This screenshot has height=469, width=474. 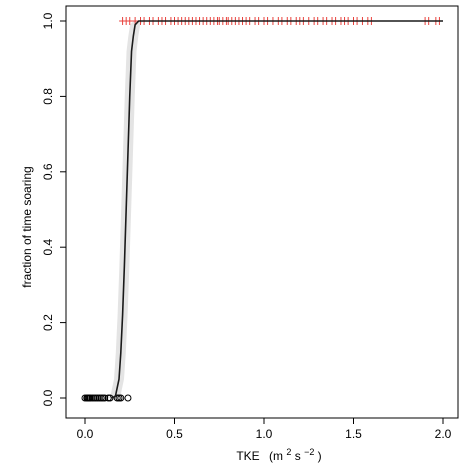 I want to click on x-axis-title-unit-mid: s, so click(x=298, y=456).